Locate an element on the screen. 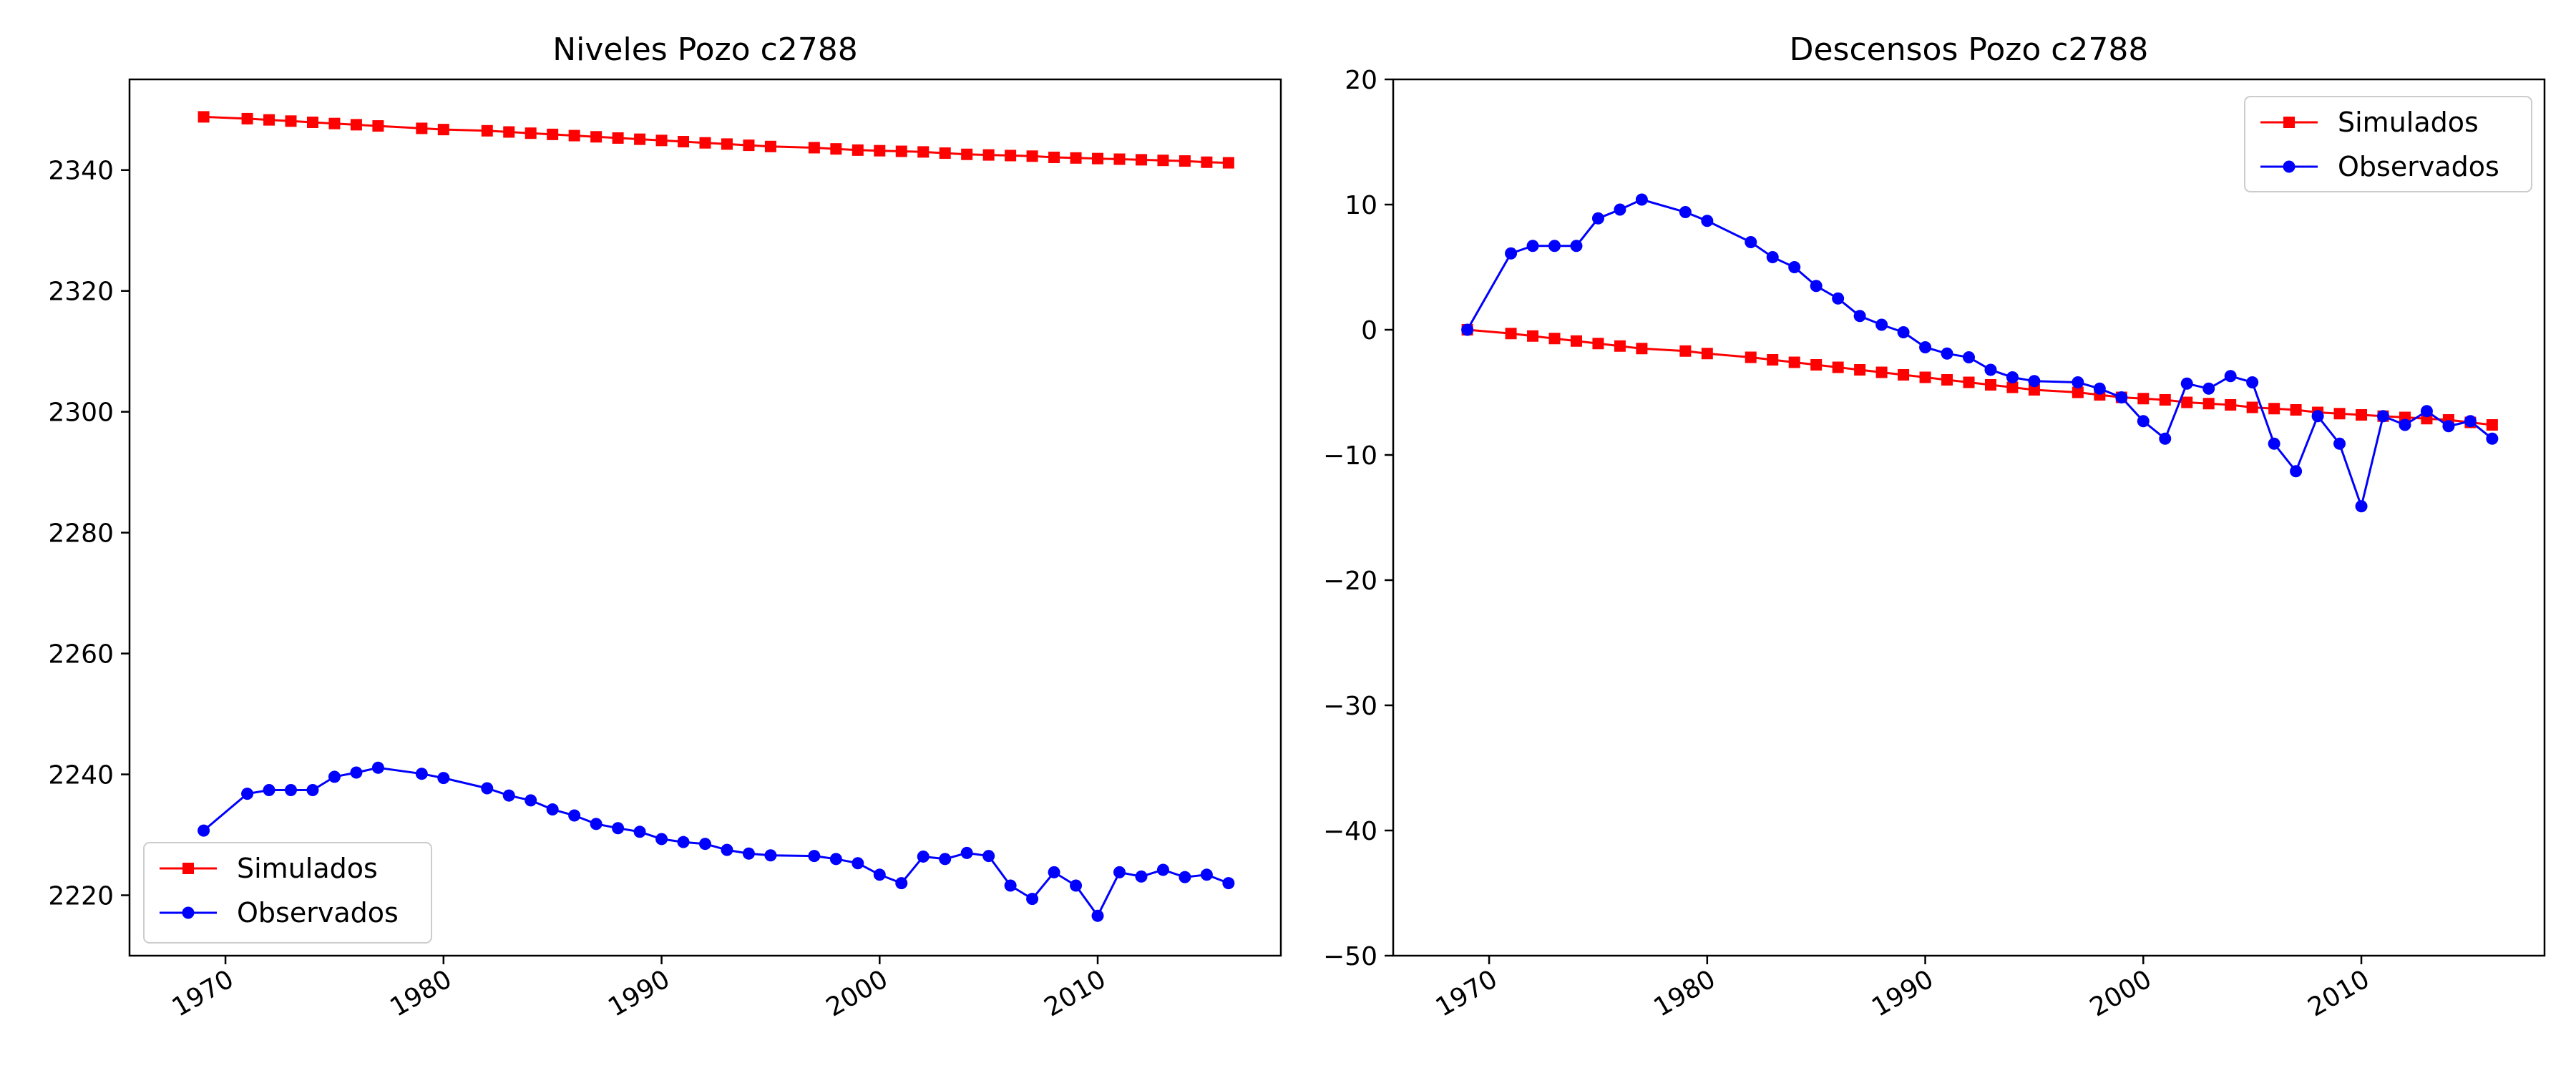 Image resolution: width=2576 pixels, height=1073 pixels. legend-marker-simulados is located at coordinates (2289, 123).